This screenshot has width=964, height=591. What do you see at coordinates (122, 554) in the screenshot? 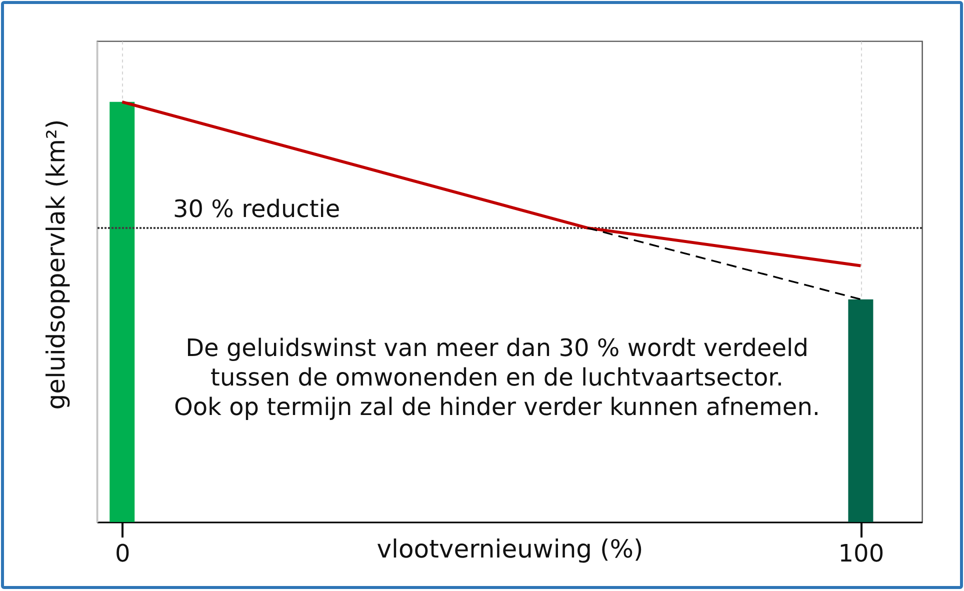
I see `x-tick-label: 0` at bounding box center [122, 554].